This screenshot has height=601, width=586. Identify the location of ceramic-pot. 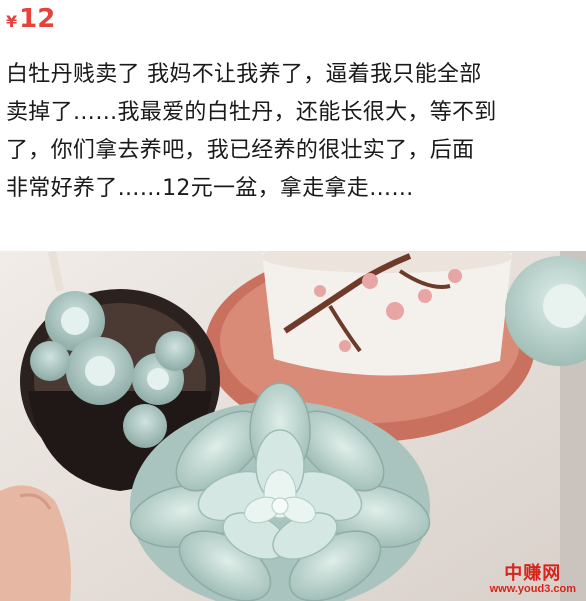
(387, 313).